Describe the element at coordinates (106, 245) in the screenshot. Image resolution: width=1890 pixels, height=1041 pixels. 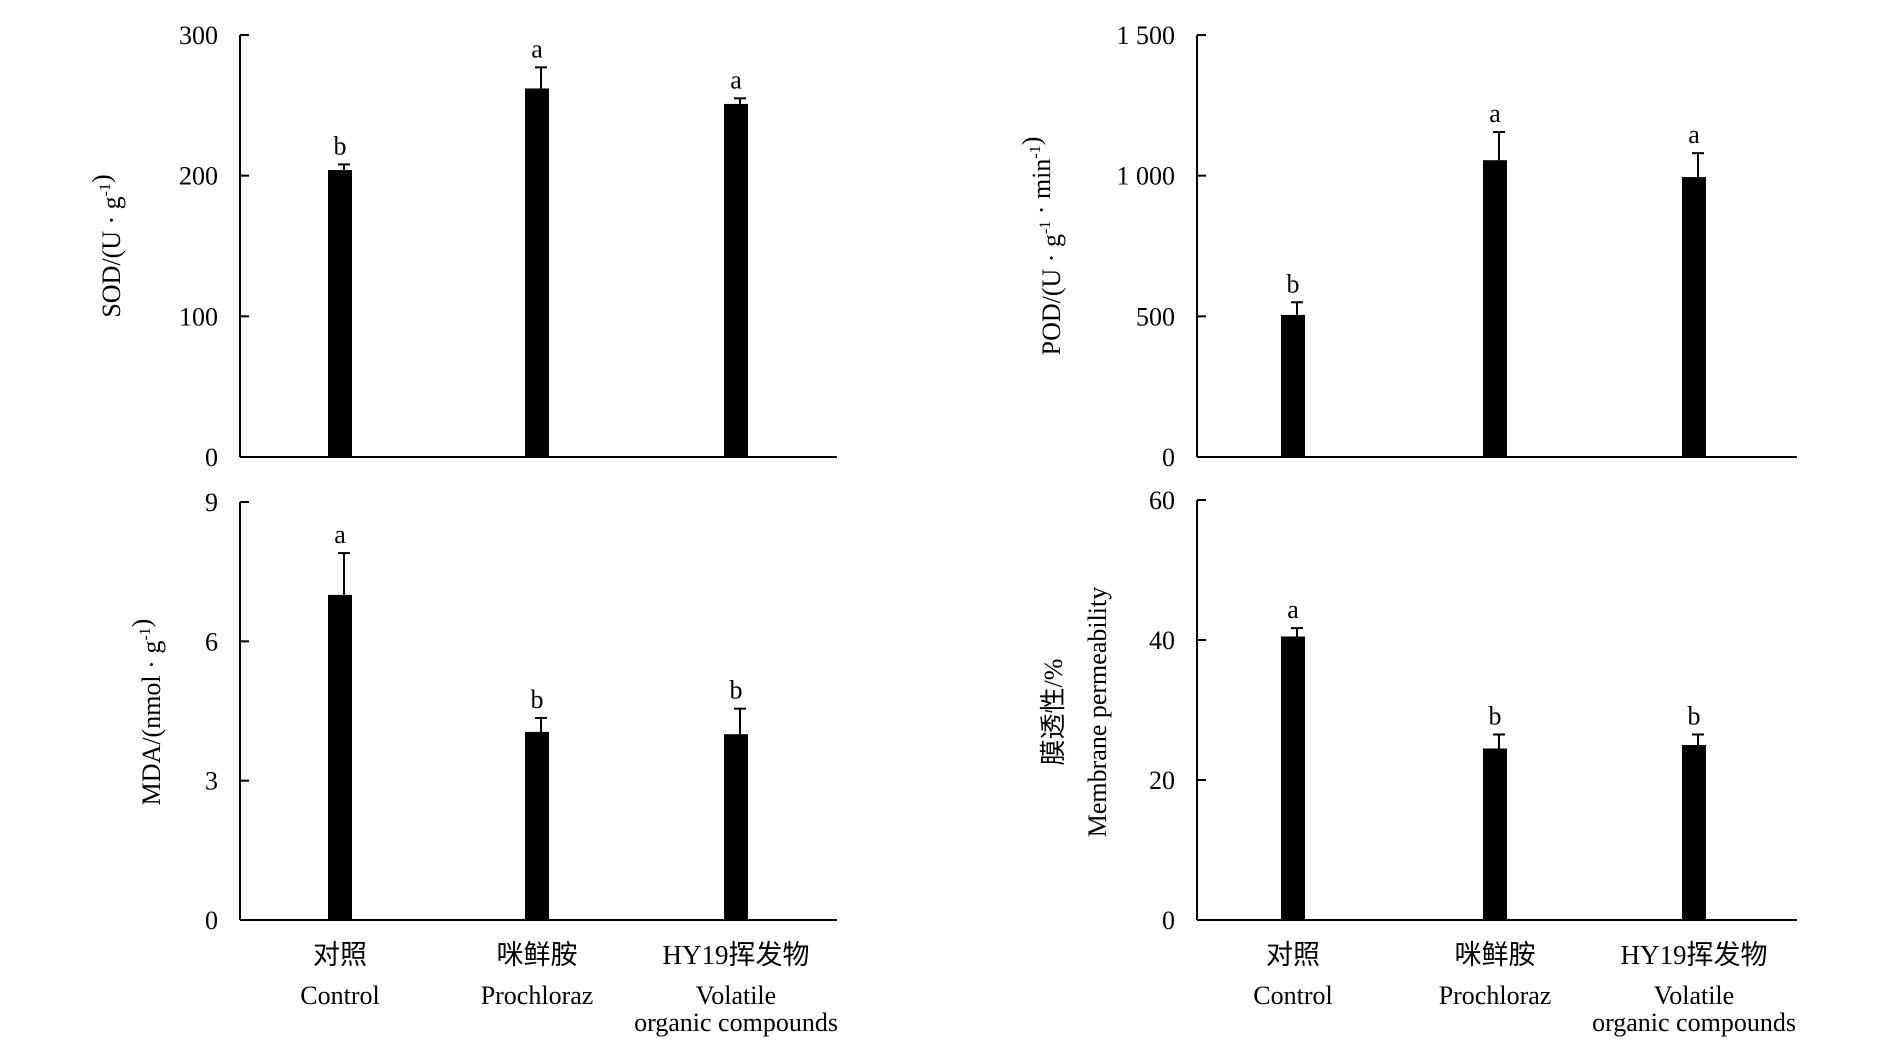
I see `y-axis-label: SOD/(U · g-1)` at that location.